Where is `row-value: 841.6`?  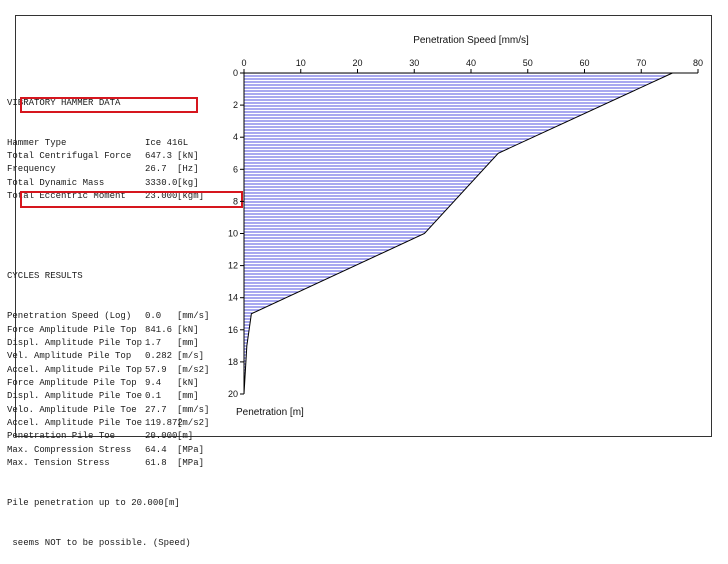
row-value: 841.6 is located at coordinates (159, 329).